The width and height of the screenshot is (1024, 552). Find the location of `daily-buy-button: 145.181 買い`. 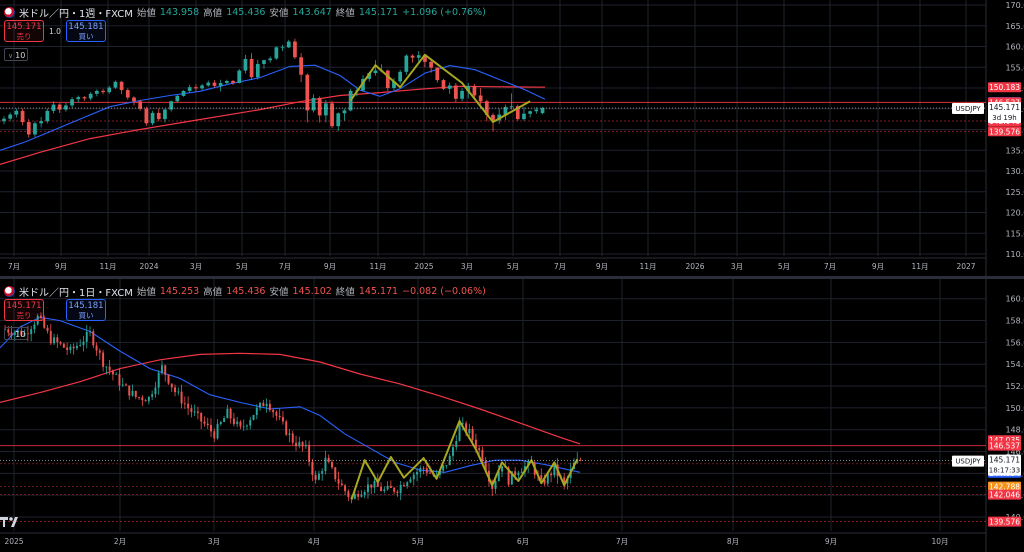

daily-buy-button: 145.181 買い is located at coordinates (86, 310).